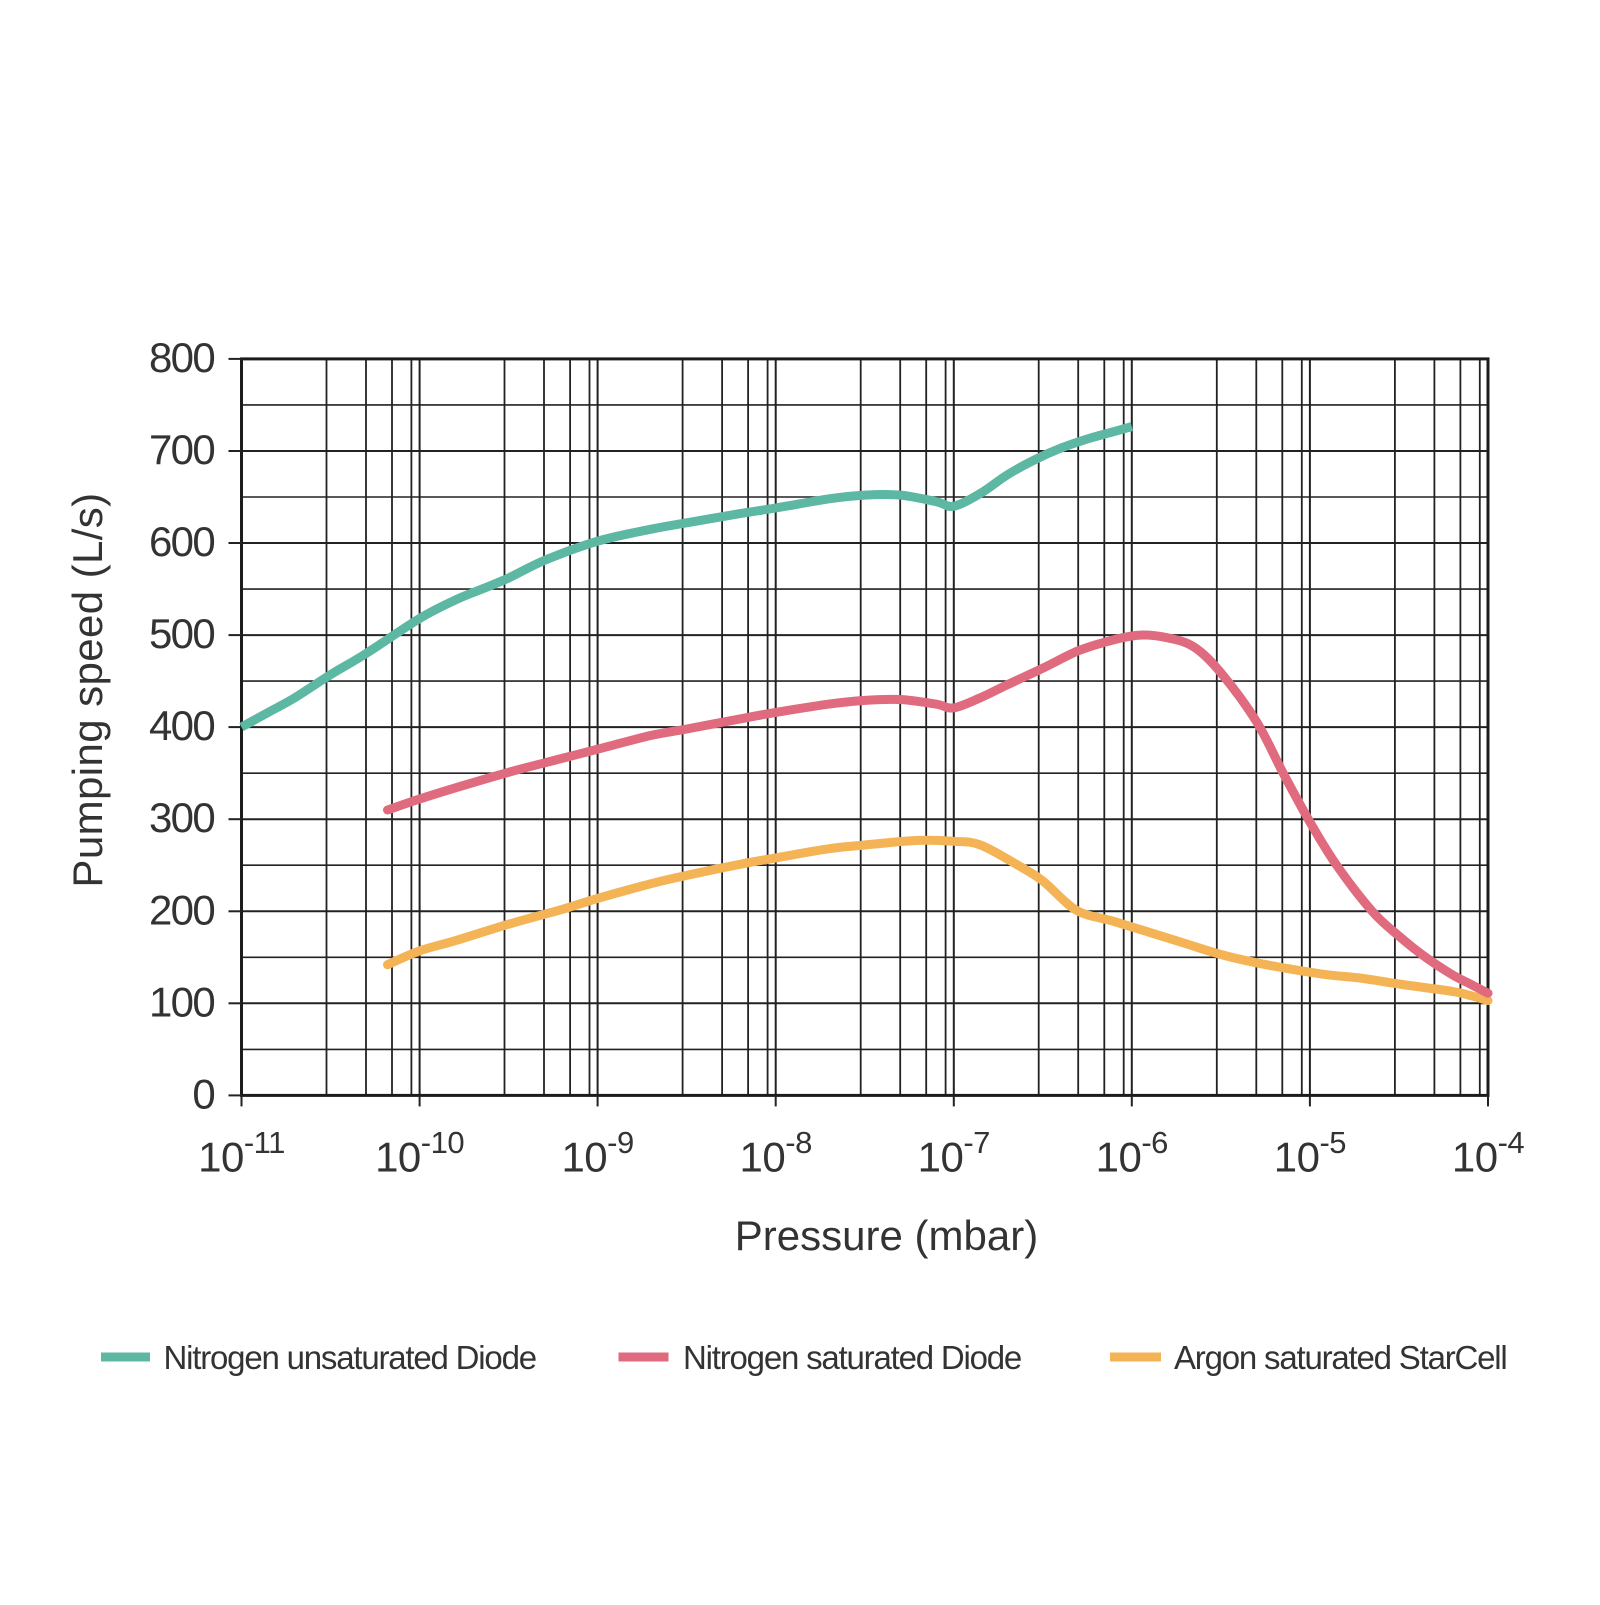  Describe the element at coordinates (181, 449) in the screenshot. I see `svg-text: 700` at that location.